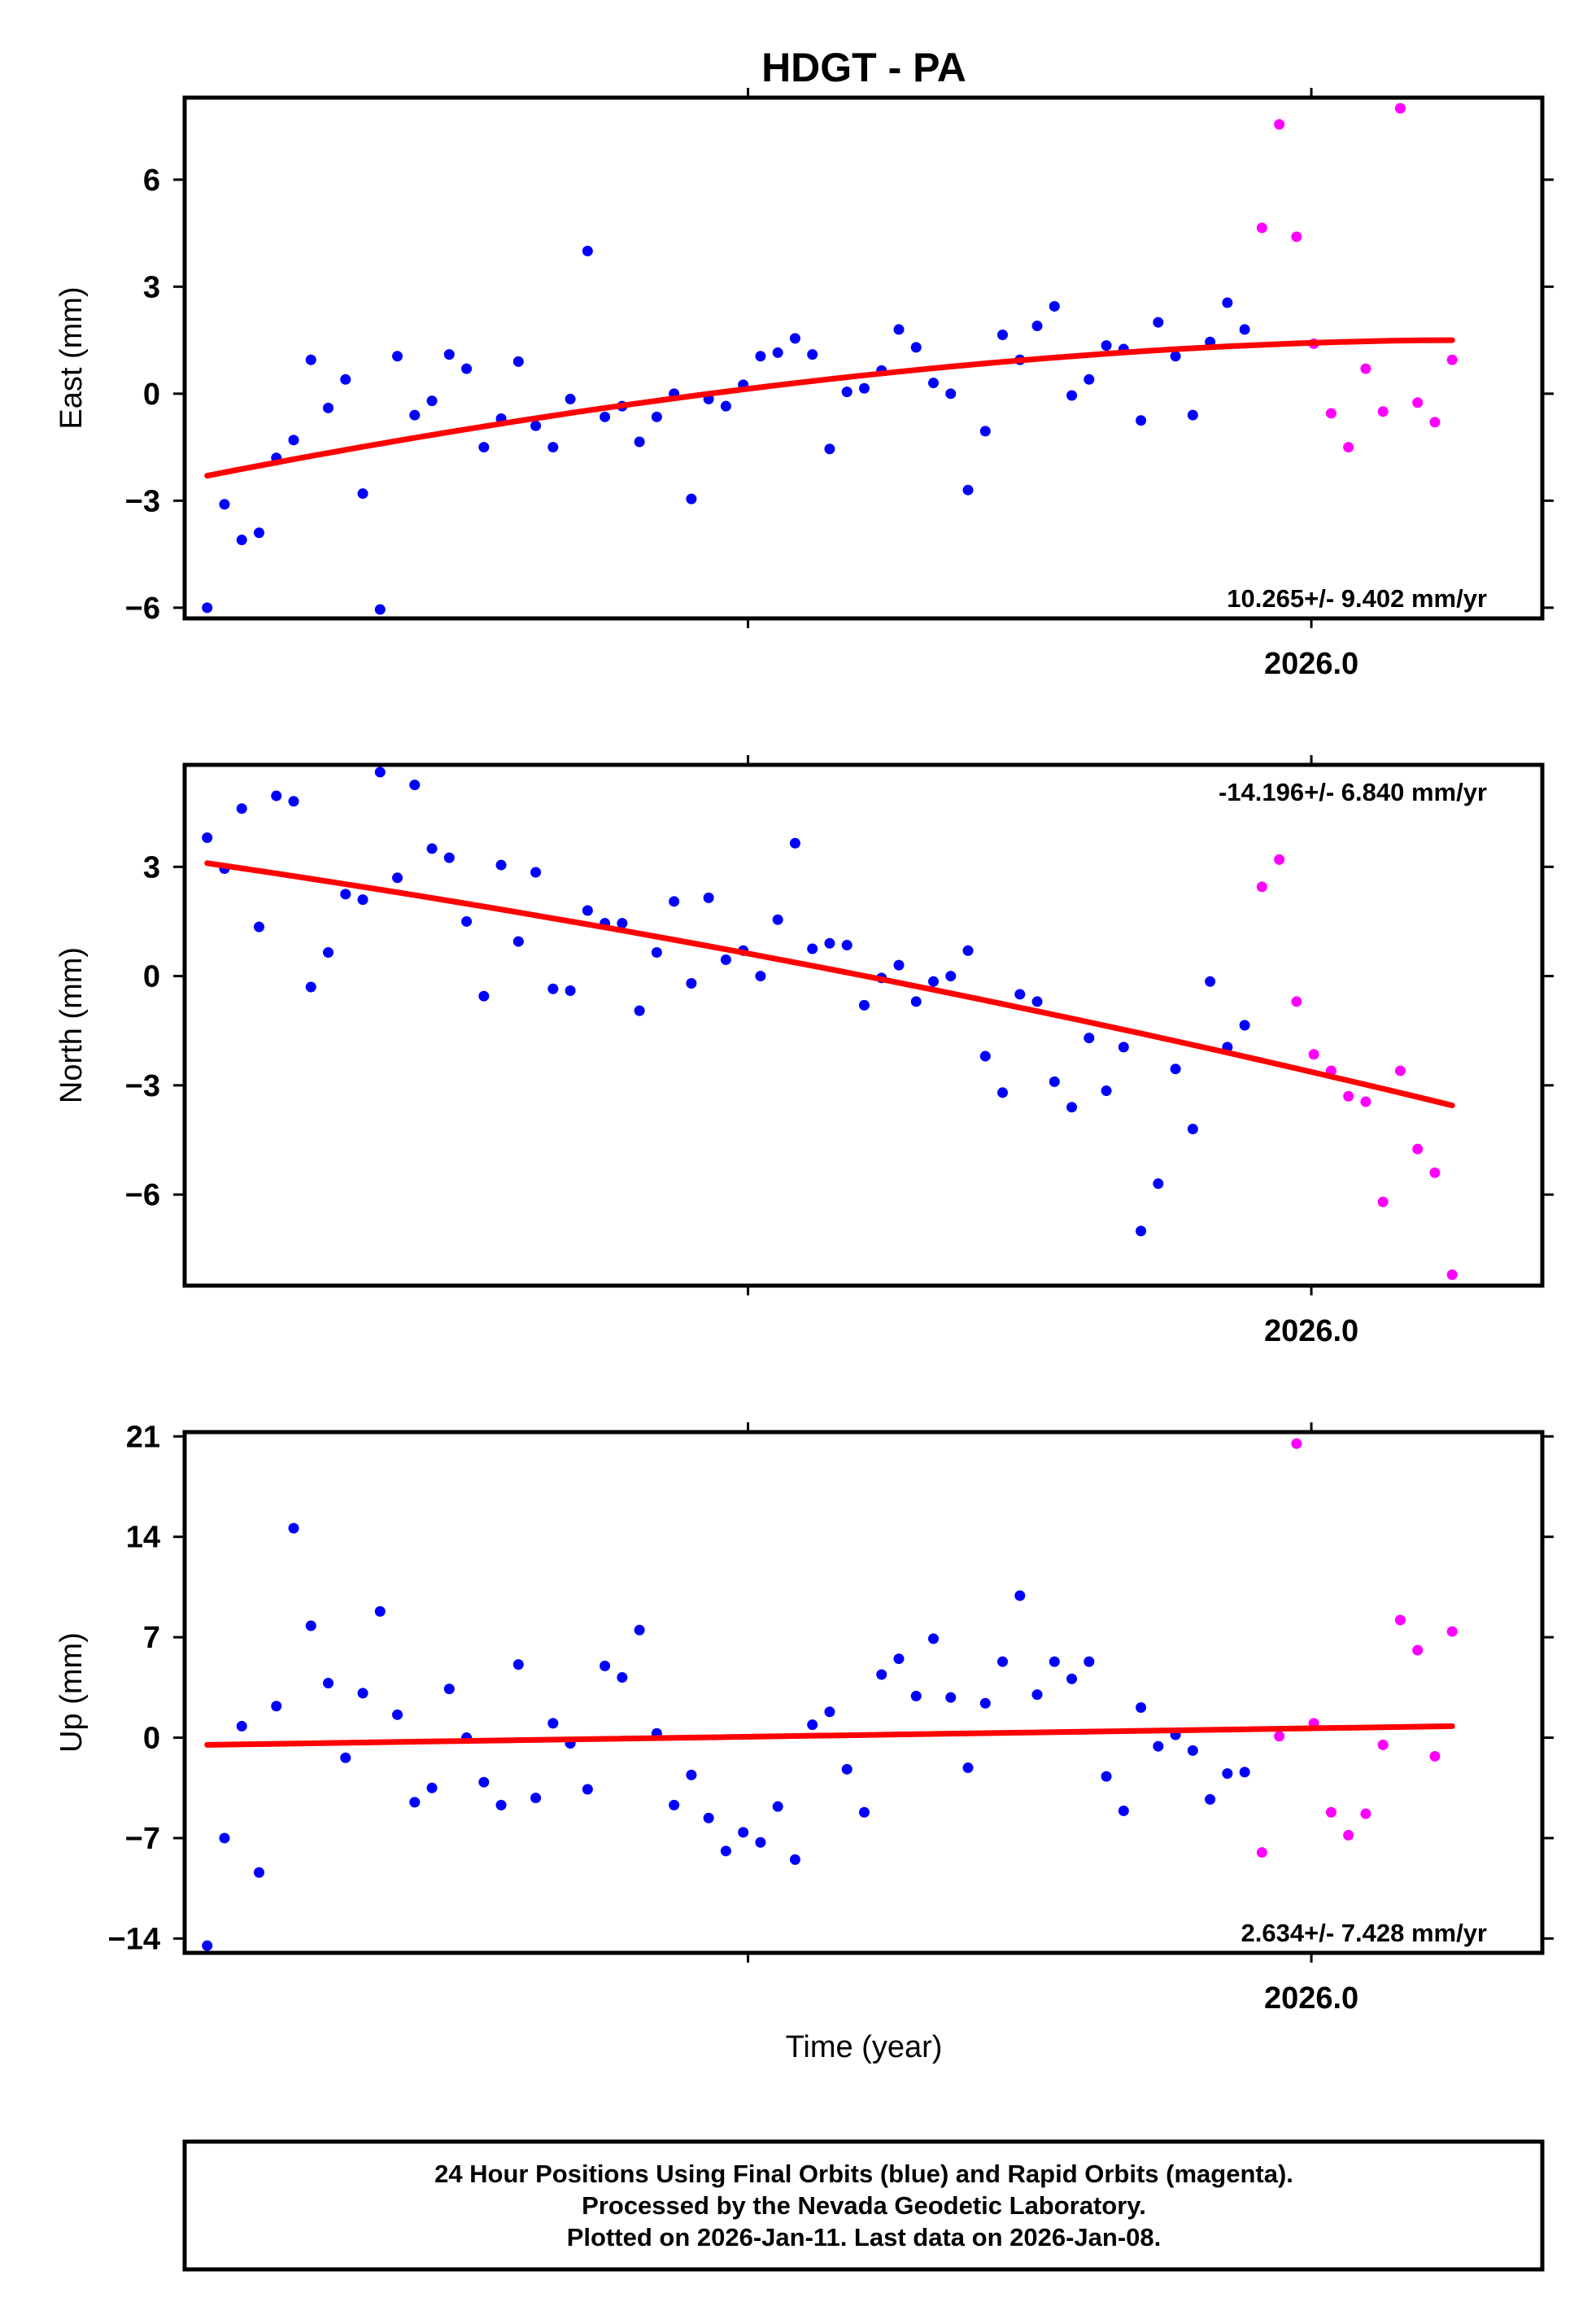  What do you see at coordinates (134, 1939) in the screenshot?
I see `up-ytick-label: −14` at bounding box center [134, 1939].